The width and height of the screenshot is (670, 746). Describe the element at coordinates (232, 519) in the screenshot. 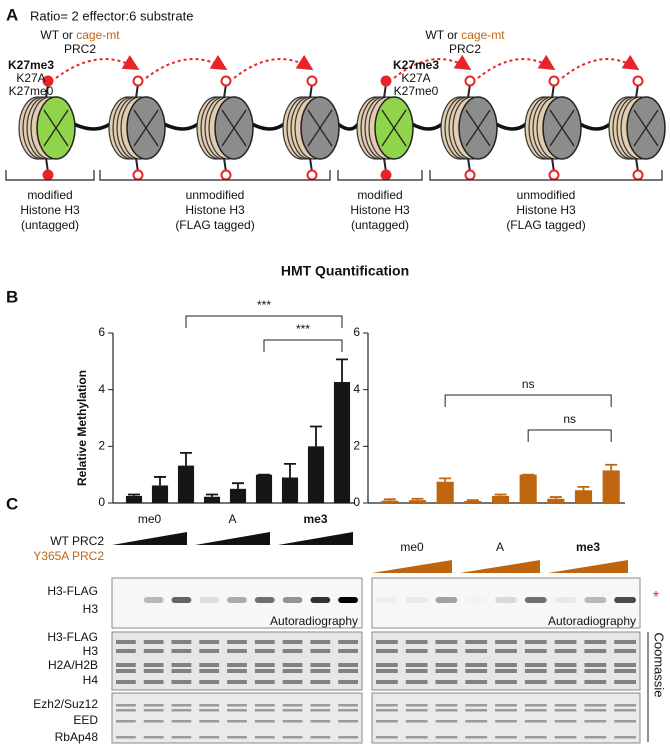

I see `group-label: A` at that location.